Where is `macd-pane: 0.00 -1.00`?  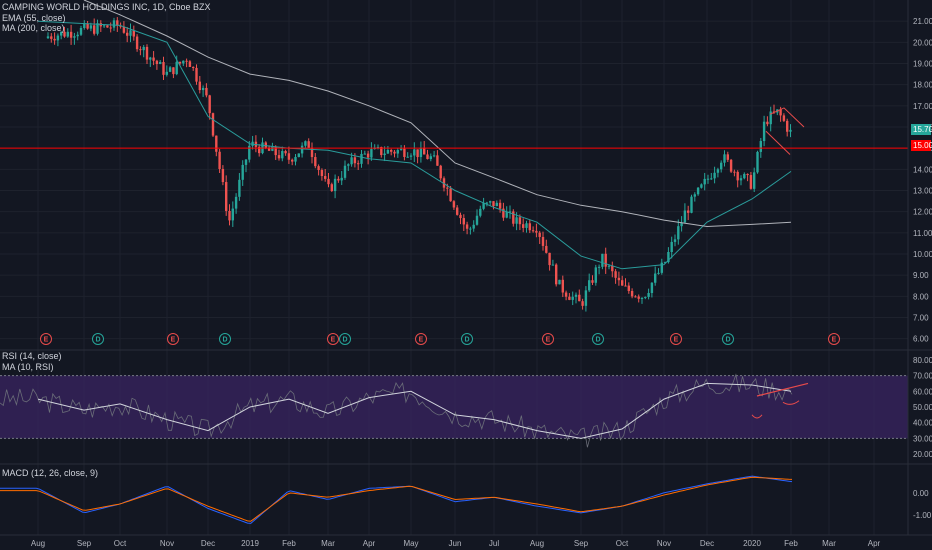
macd-pane: 0.00 -1.00 is located at coordinates (466, 499).